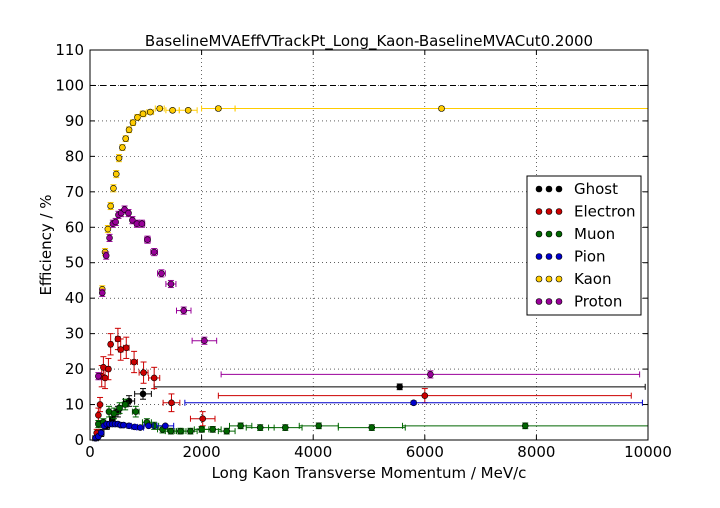  I want to click on x-tick-label: 6000, so click(425, 452).